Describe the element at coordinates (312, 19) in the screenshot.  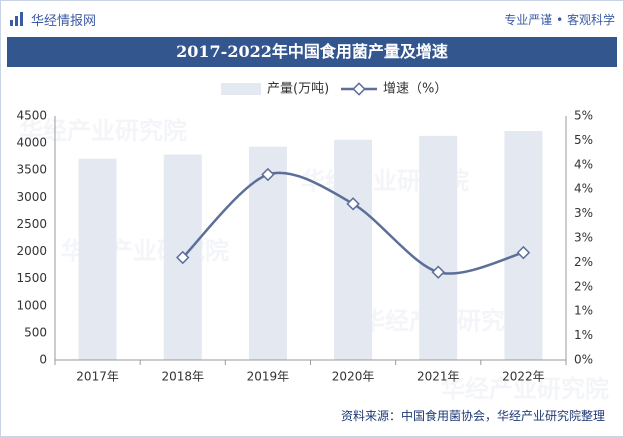
I see `top-bar: 华经情报网 专业严谨 • 客观科学` at that location.